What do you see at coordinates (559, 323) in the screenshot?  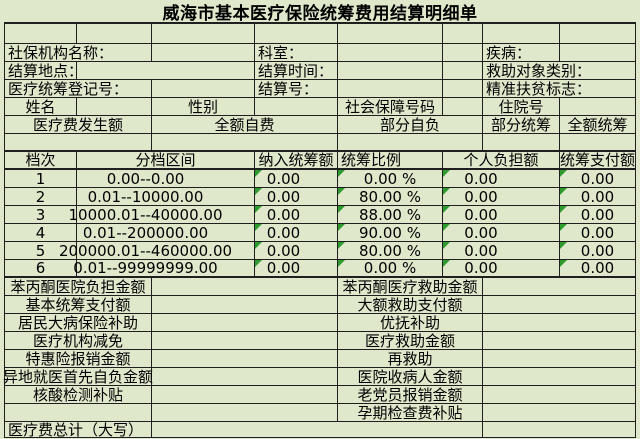 I see `preferential-subsidy-value` at bounding box center [559, 323].